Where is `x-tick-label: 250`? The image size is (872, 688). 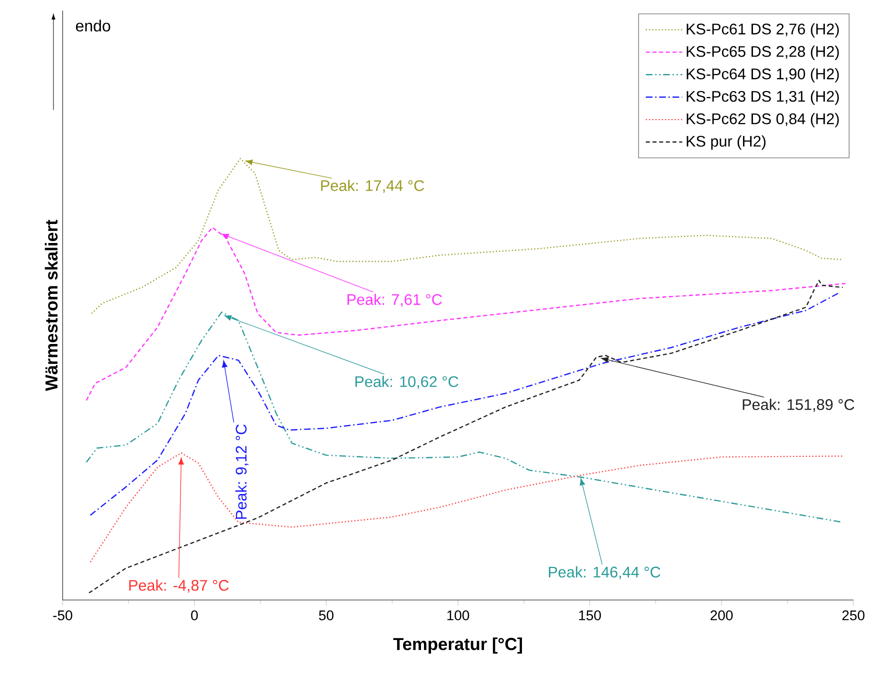
x-tick-label: 250 is located at coordinates (853, 615).